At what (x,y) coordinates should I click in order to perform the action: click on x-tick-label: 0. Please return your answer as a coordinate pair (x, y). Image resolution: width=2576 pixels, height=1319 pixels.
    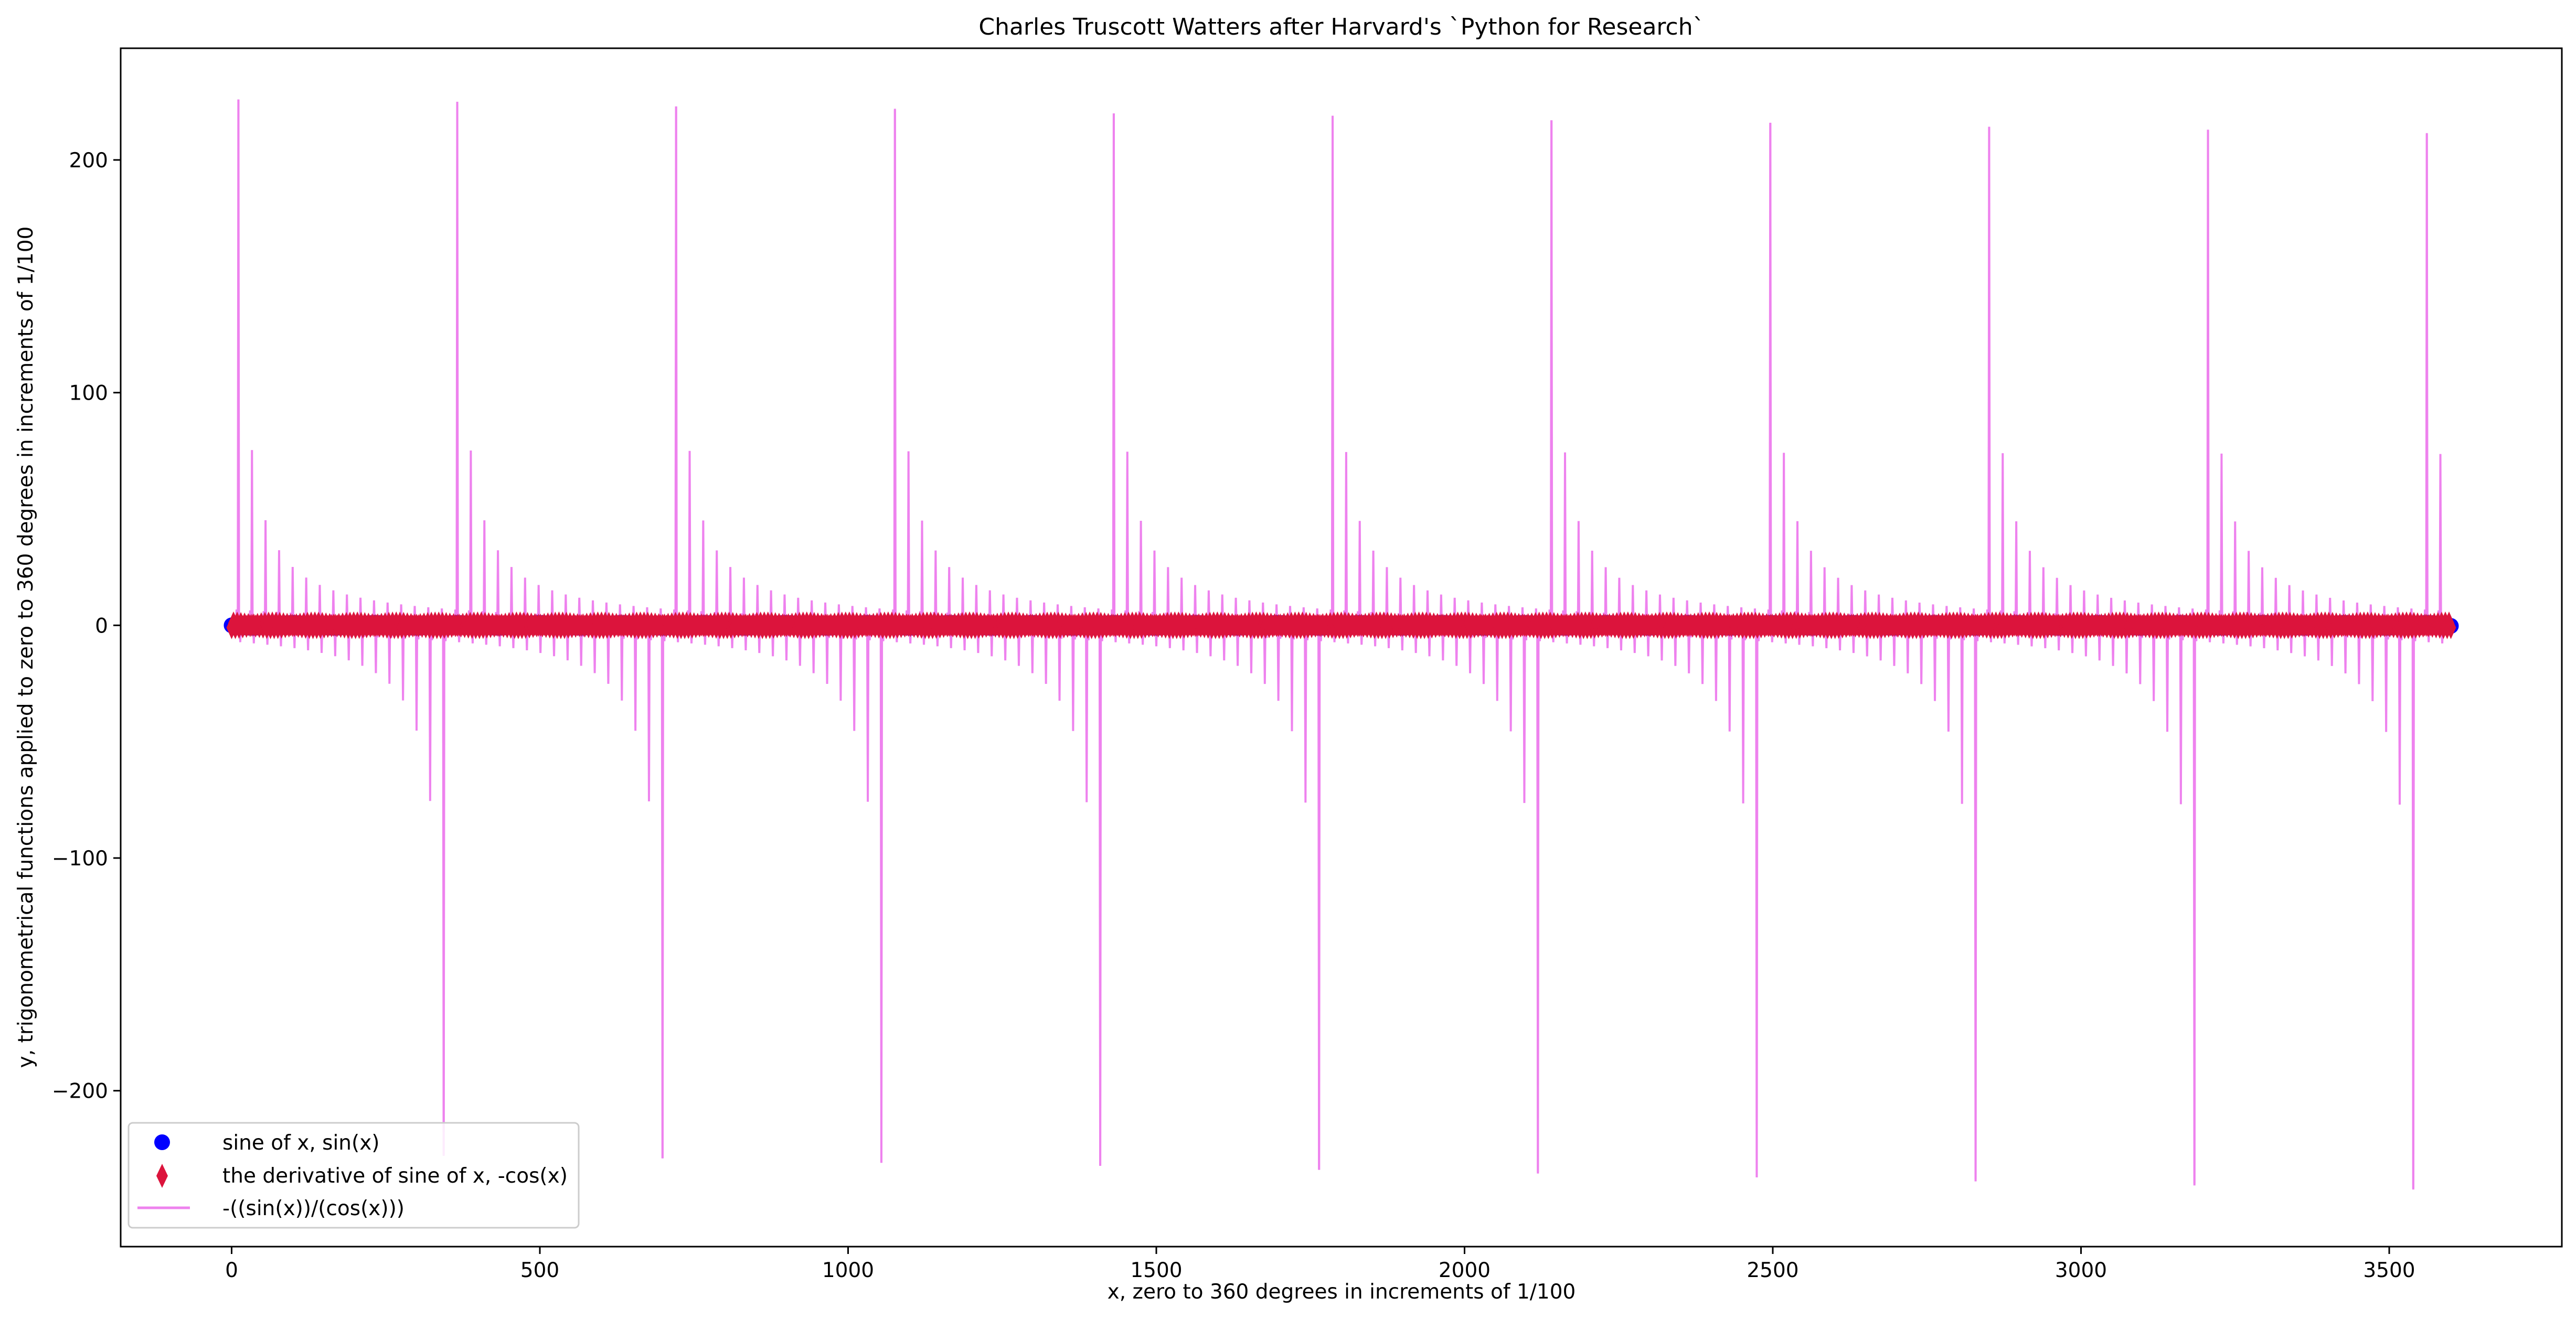
    Looking at the image, I should click on (231, 1270).